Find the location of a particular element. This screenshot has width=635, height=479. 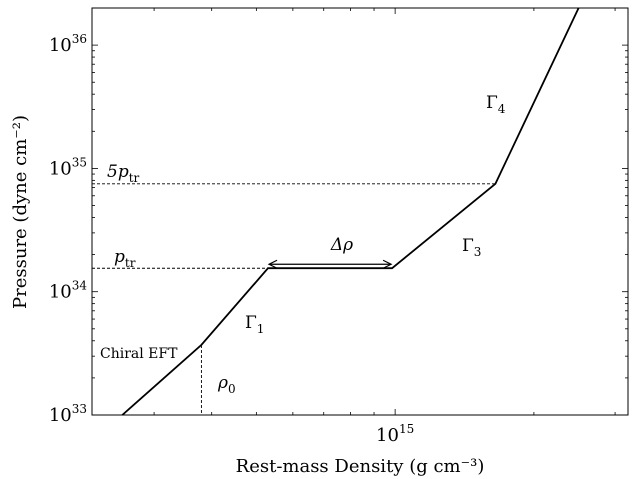

rho0-label: ρ0 is located at coordinates (226, 384).